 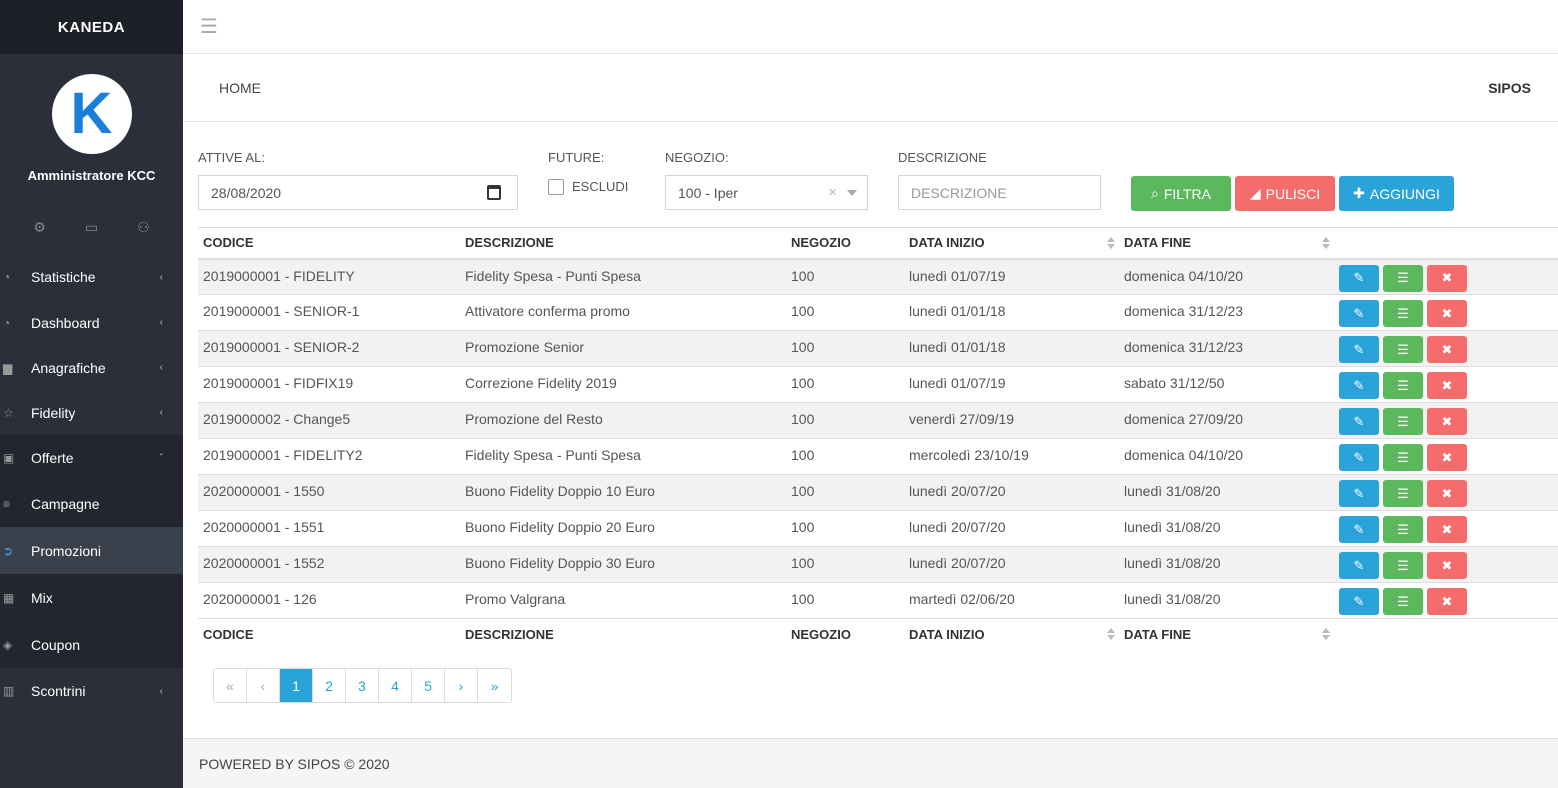 I want to click on chevron-icon: ‹, so click(x=161, y=367).